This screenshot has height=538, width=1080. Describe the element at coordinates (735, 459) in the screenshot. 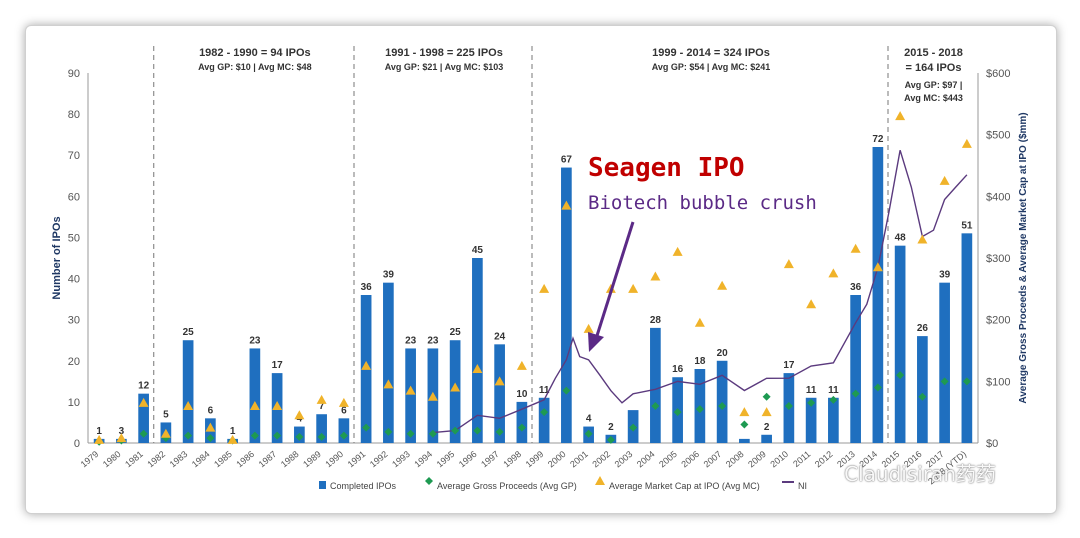

I see `x-tick-label: 2008` at that location.